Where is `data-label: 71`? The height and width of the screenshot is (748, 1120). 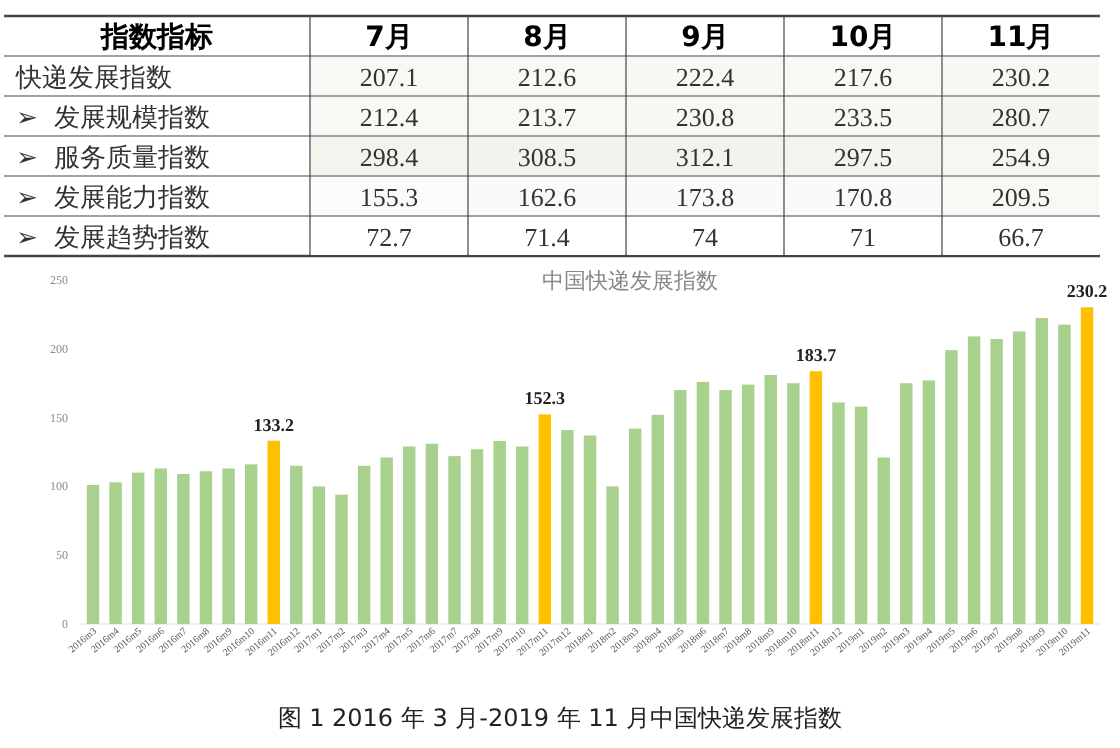
data-label: 71 is located at coordinates (863, 237).